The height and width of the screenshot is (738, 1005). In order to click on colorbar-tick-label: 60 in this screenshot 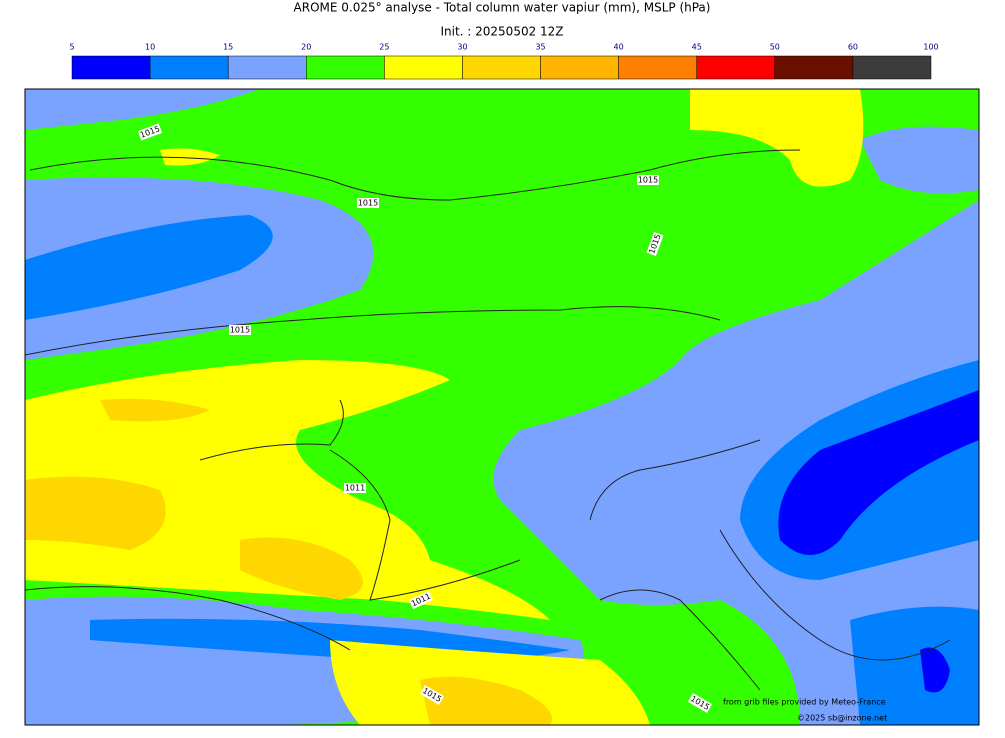, I will do `click(853, 47)`.